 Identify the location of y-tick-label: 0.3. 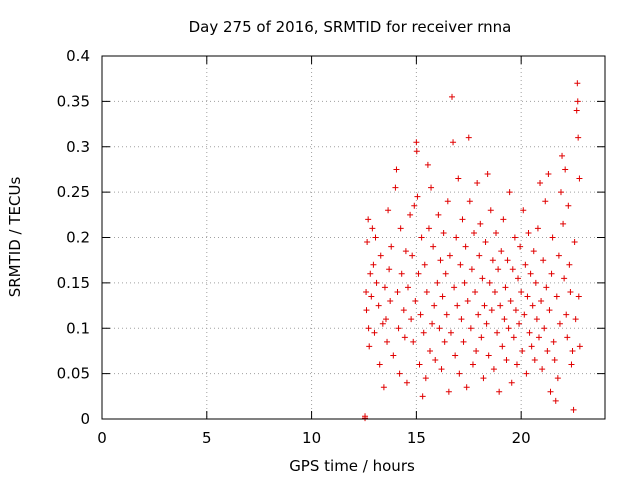
(78, 147).